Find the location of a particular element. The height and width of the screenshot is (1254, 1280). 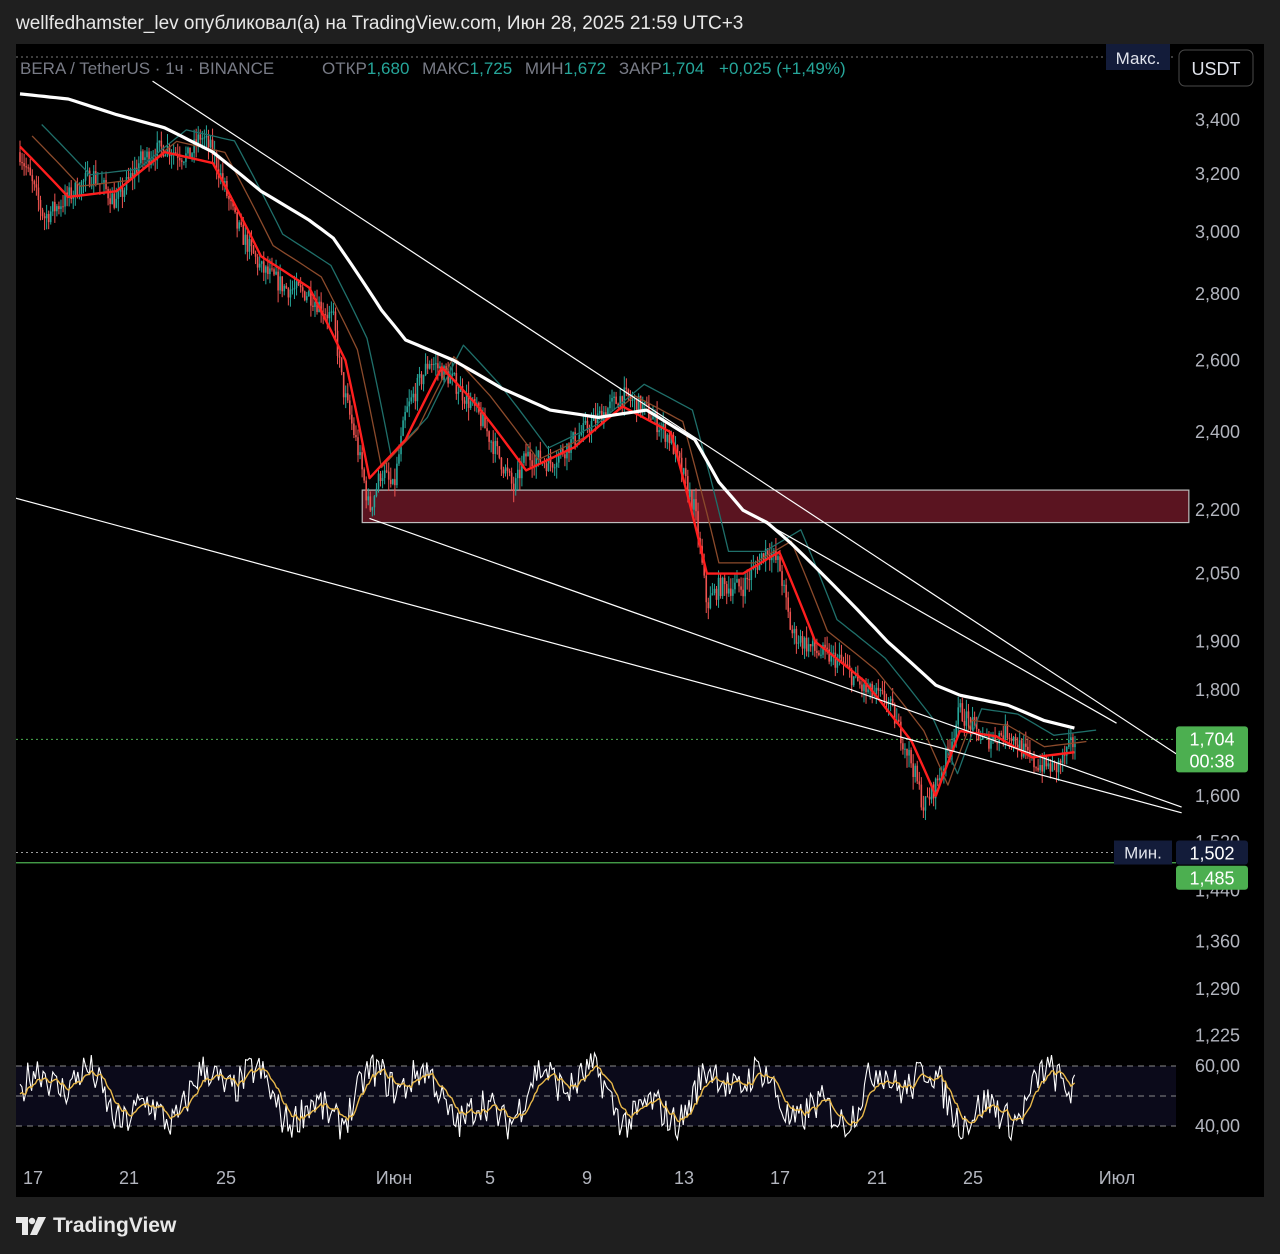

tradingview-logo-icon is located at coordinates (31, 1226).